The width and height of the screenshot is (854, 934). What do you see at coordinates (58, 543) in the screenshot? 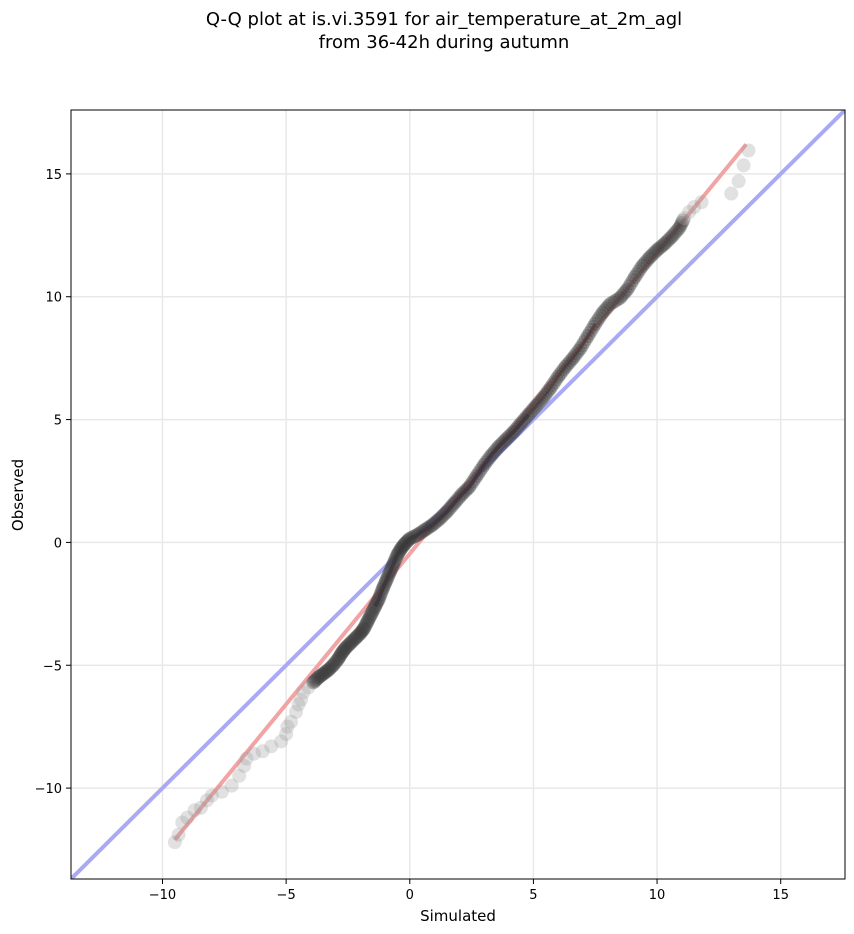
I see `y-tick-label: 0` at bounding box center [58, 543].